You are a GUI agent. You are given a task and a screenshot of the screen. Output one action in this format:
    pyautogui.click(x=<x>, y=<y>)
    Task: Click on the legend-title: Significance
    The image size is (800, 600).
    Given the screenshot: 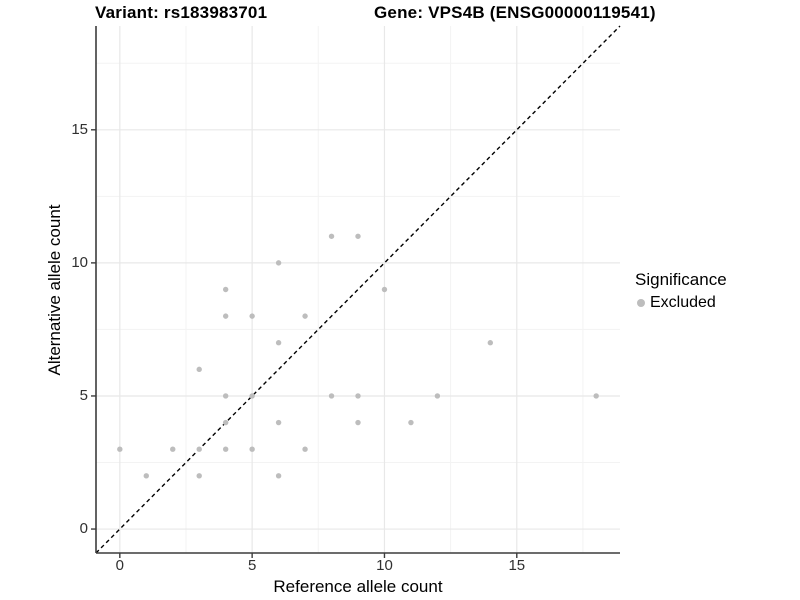 What is the action you would take?
    pyautogui.click(x=681, y=279)
    